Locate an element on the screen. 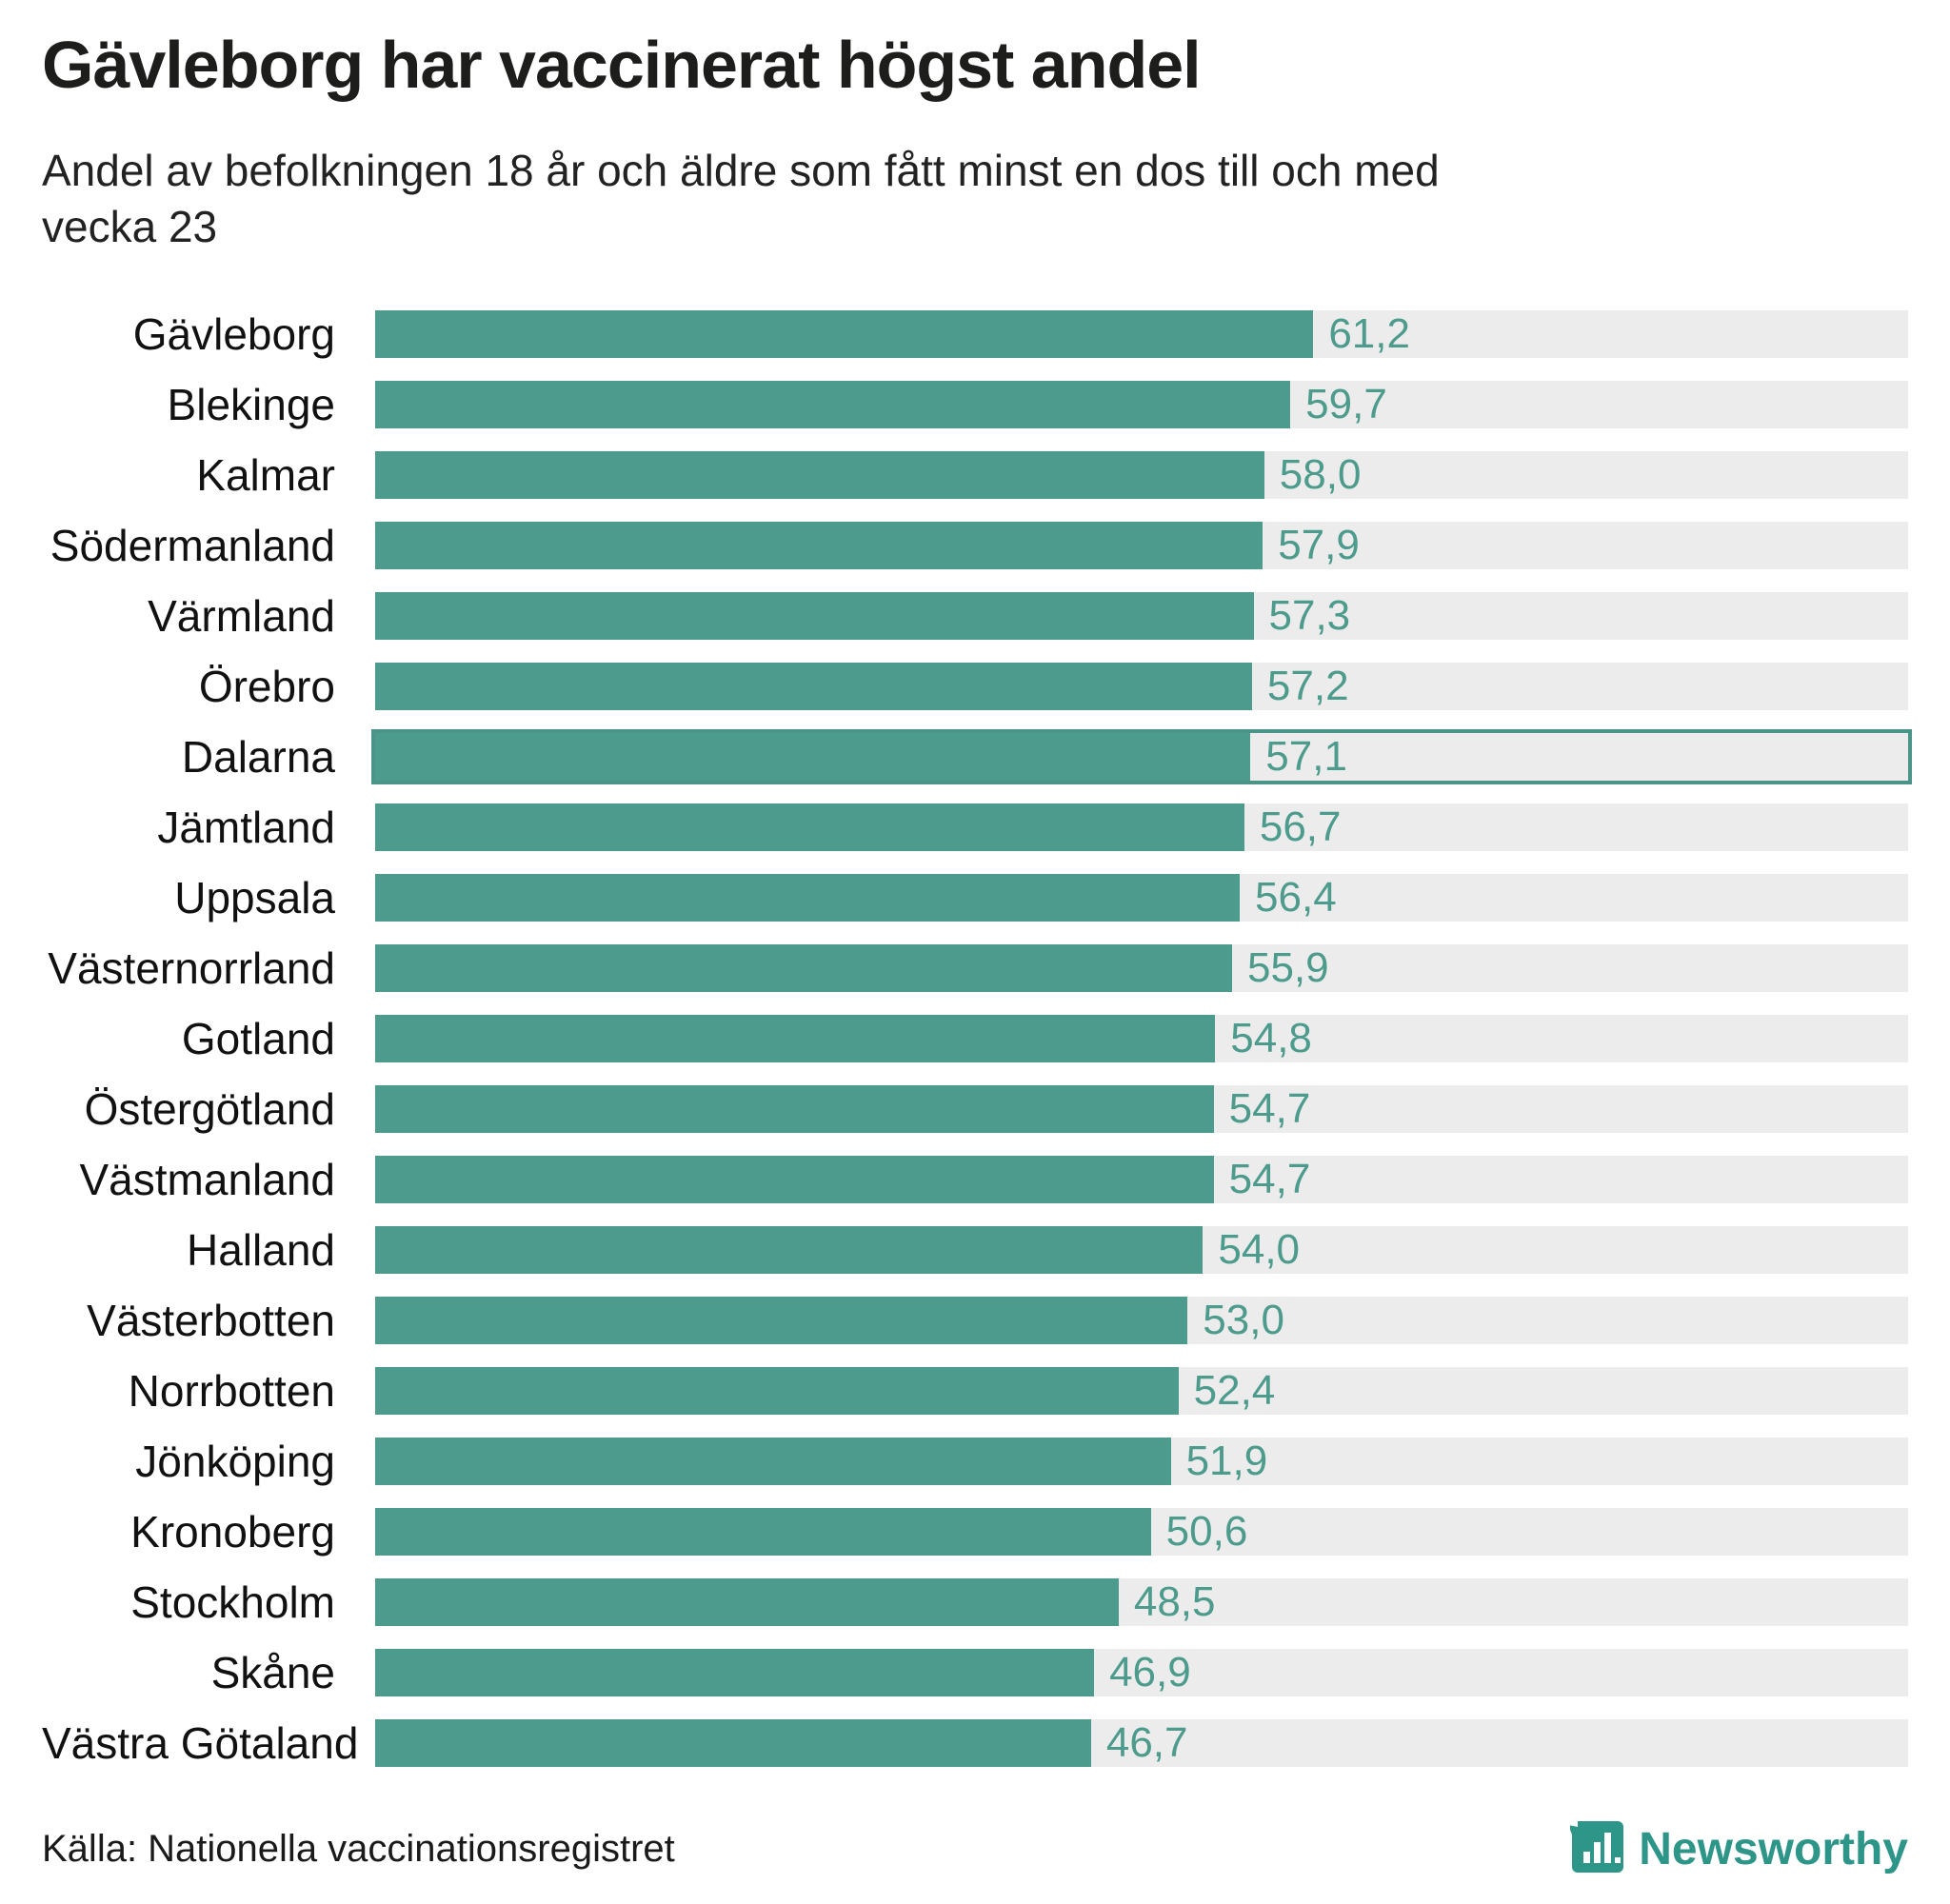  bar-track: 55,9 is located at coordinates (1141, 967).